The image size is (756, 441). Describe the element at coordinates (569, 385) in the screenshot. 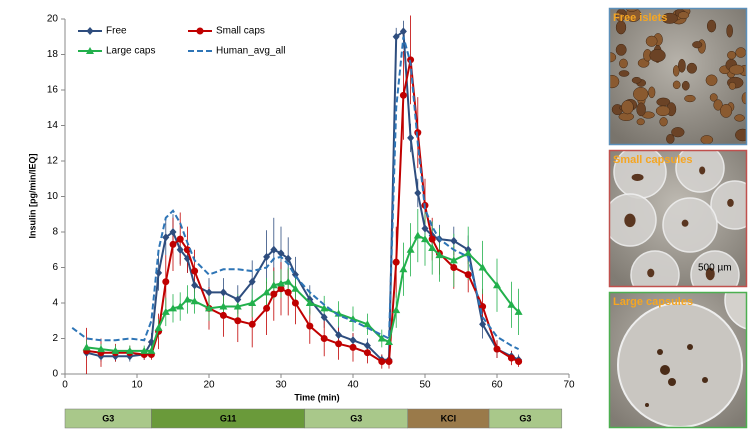

I see `x-tick-label: 70` at that location.